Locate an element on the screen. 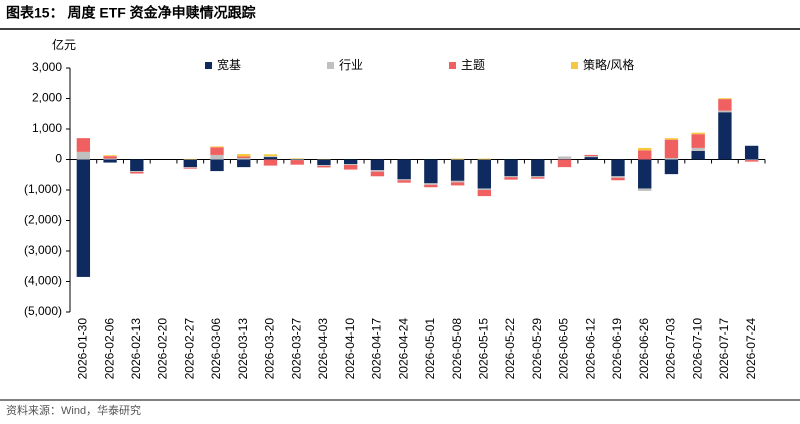 The width and height of the screenshot is (800, 424). x-tick-label: 2026-05-01 is located at coordinates (430, 349).